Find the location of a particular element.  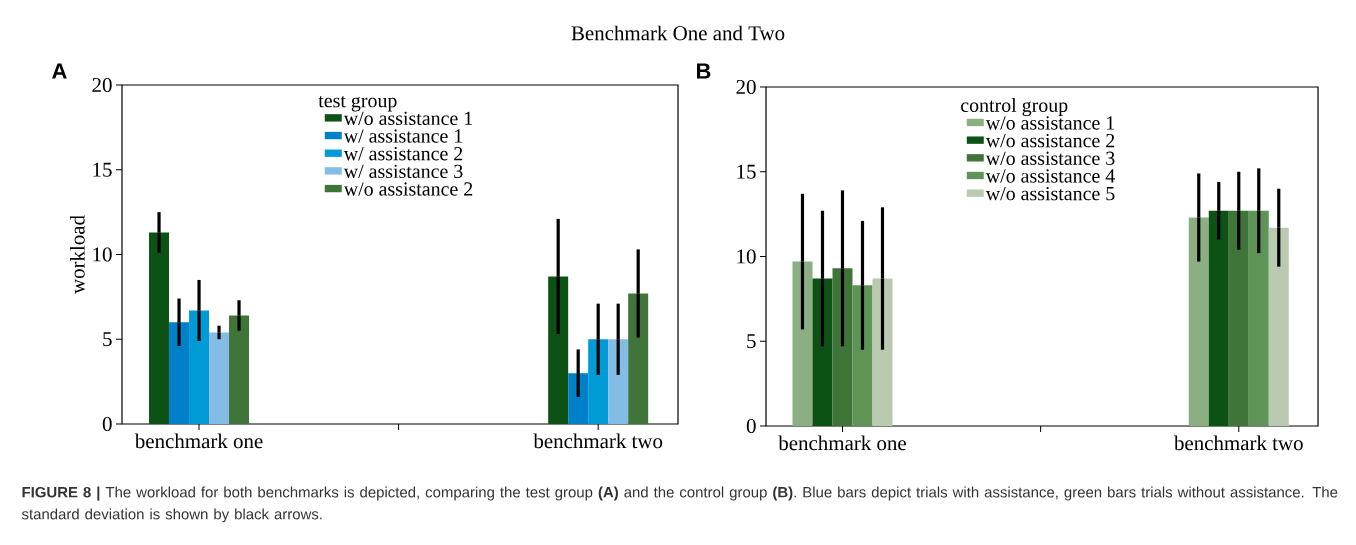

chart-title: Benchmark One and Two is located at coordinates (678, 33).